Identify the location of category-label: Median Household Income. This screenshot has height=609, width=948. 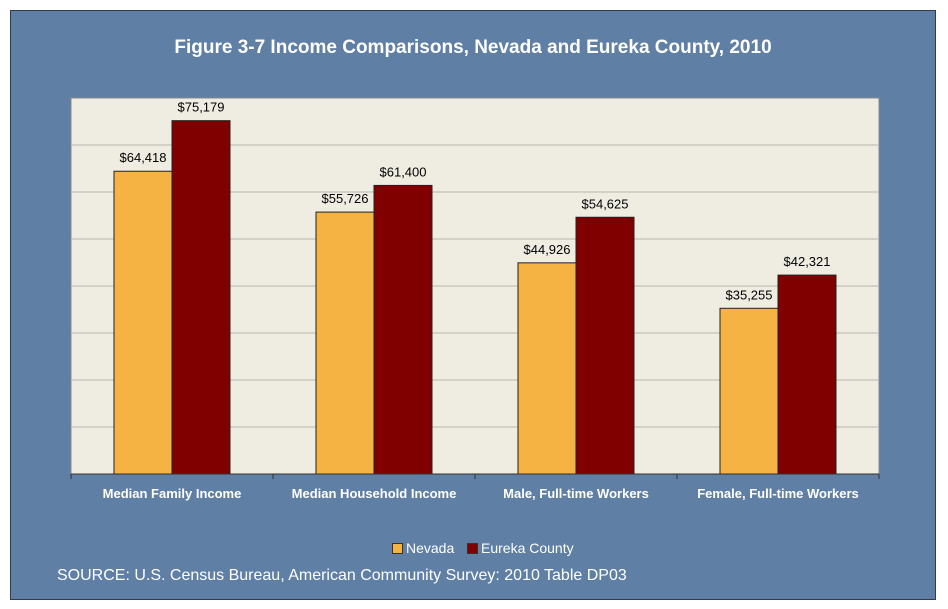
(374, 493).